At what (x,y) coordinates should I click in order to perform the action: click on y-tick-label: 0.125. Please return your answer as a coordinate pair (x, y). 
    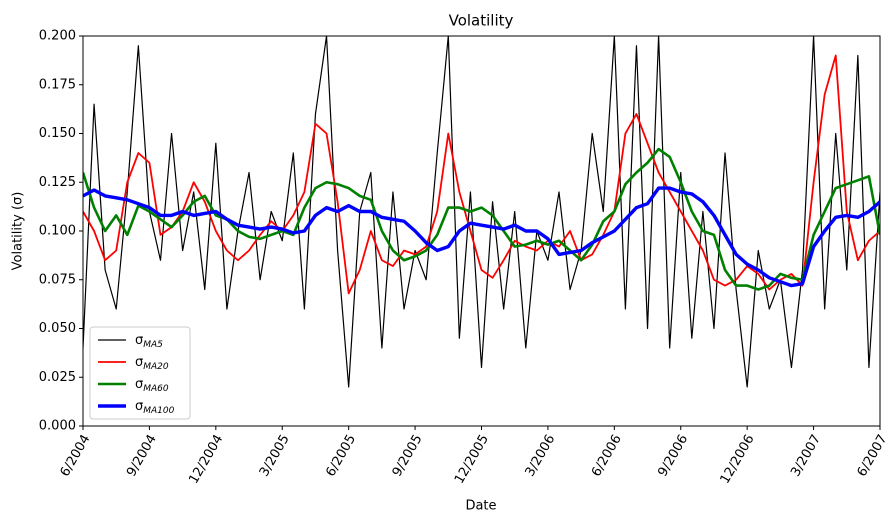
    Looking at the image, I should click on (57, 182).